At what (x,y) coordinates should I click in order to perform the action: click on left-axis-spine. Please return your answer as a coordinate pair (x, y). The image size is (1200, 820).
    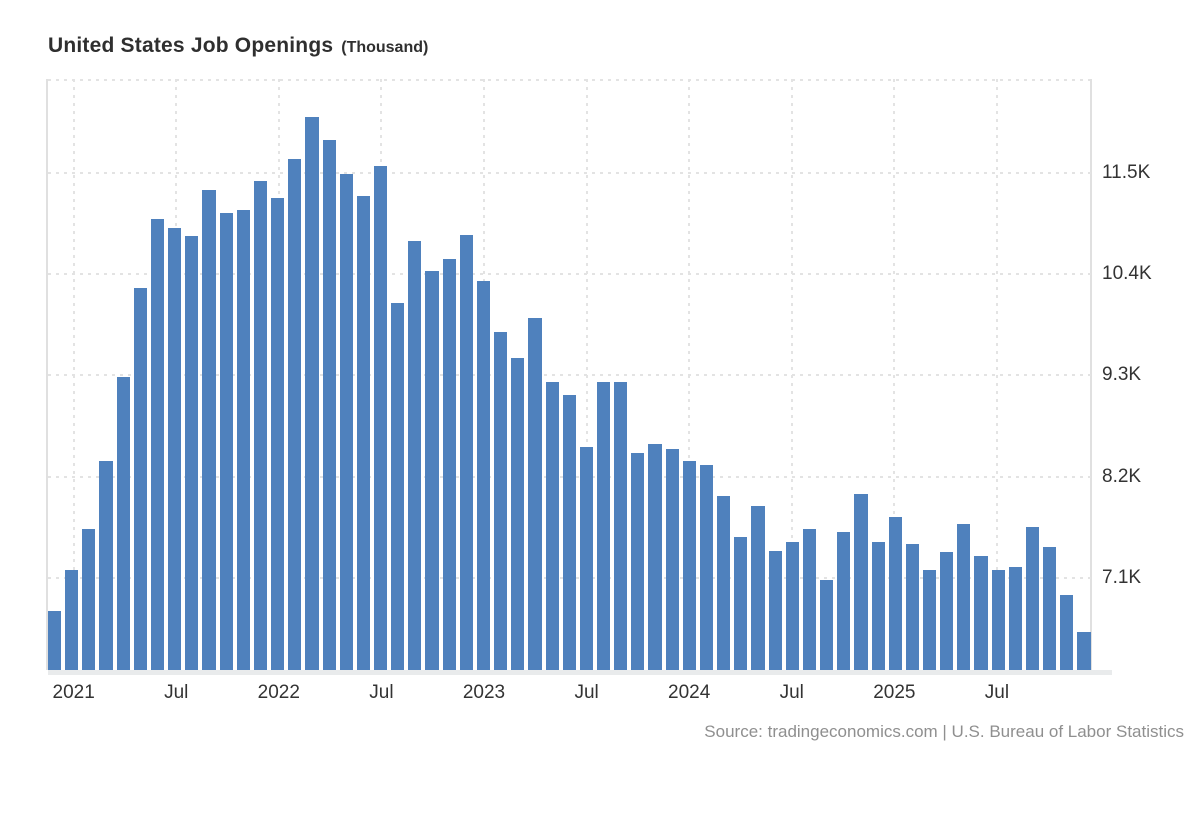
    Looking at the image, I should click on (47, 374).